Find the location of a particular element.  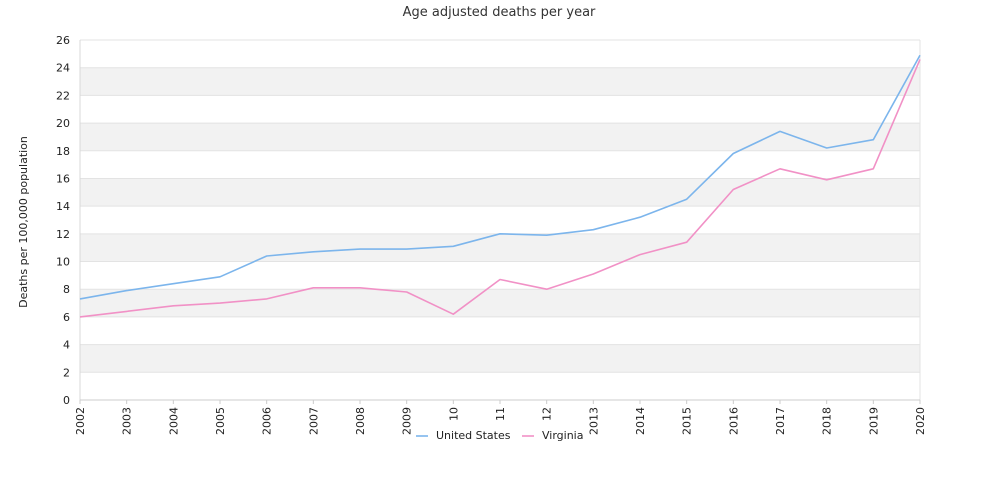

x-tick-label: 2015 is located at coordinates (687, 421).